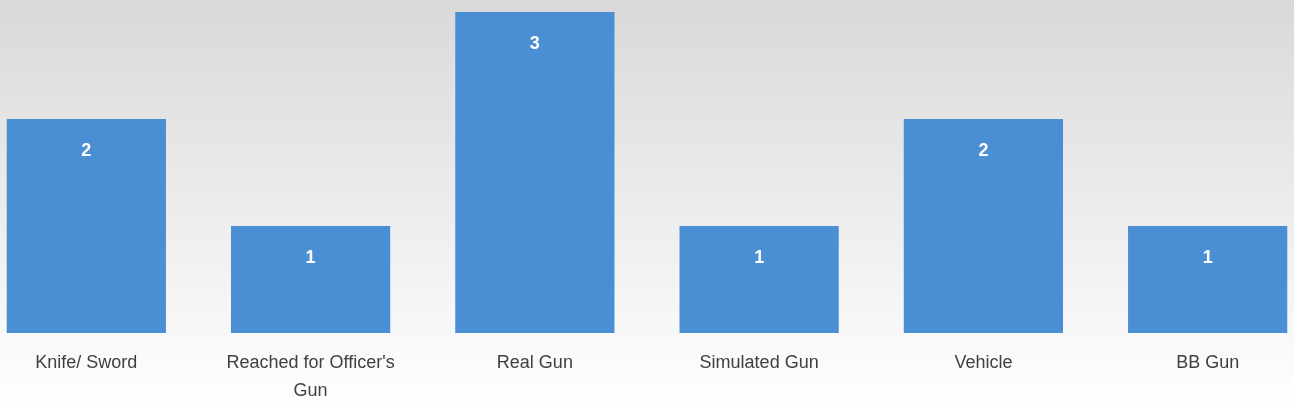  Describe the element at coordinates (1208, 361) in the screenshot. I see `x-tick-label: BB Gun` at that location.